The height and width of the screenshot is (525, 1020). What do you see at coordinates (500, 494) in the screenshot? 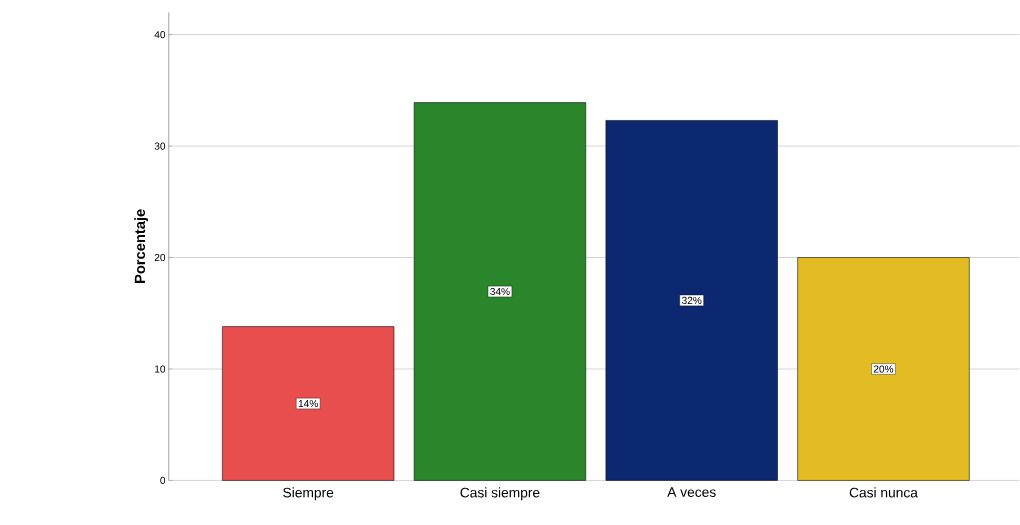
I see `x-tick-label: Casi siempre` at bounding box center [500, 494].